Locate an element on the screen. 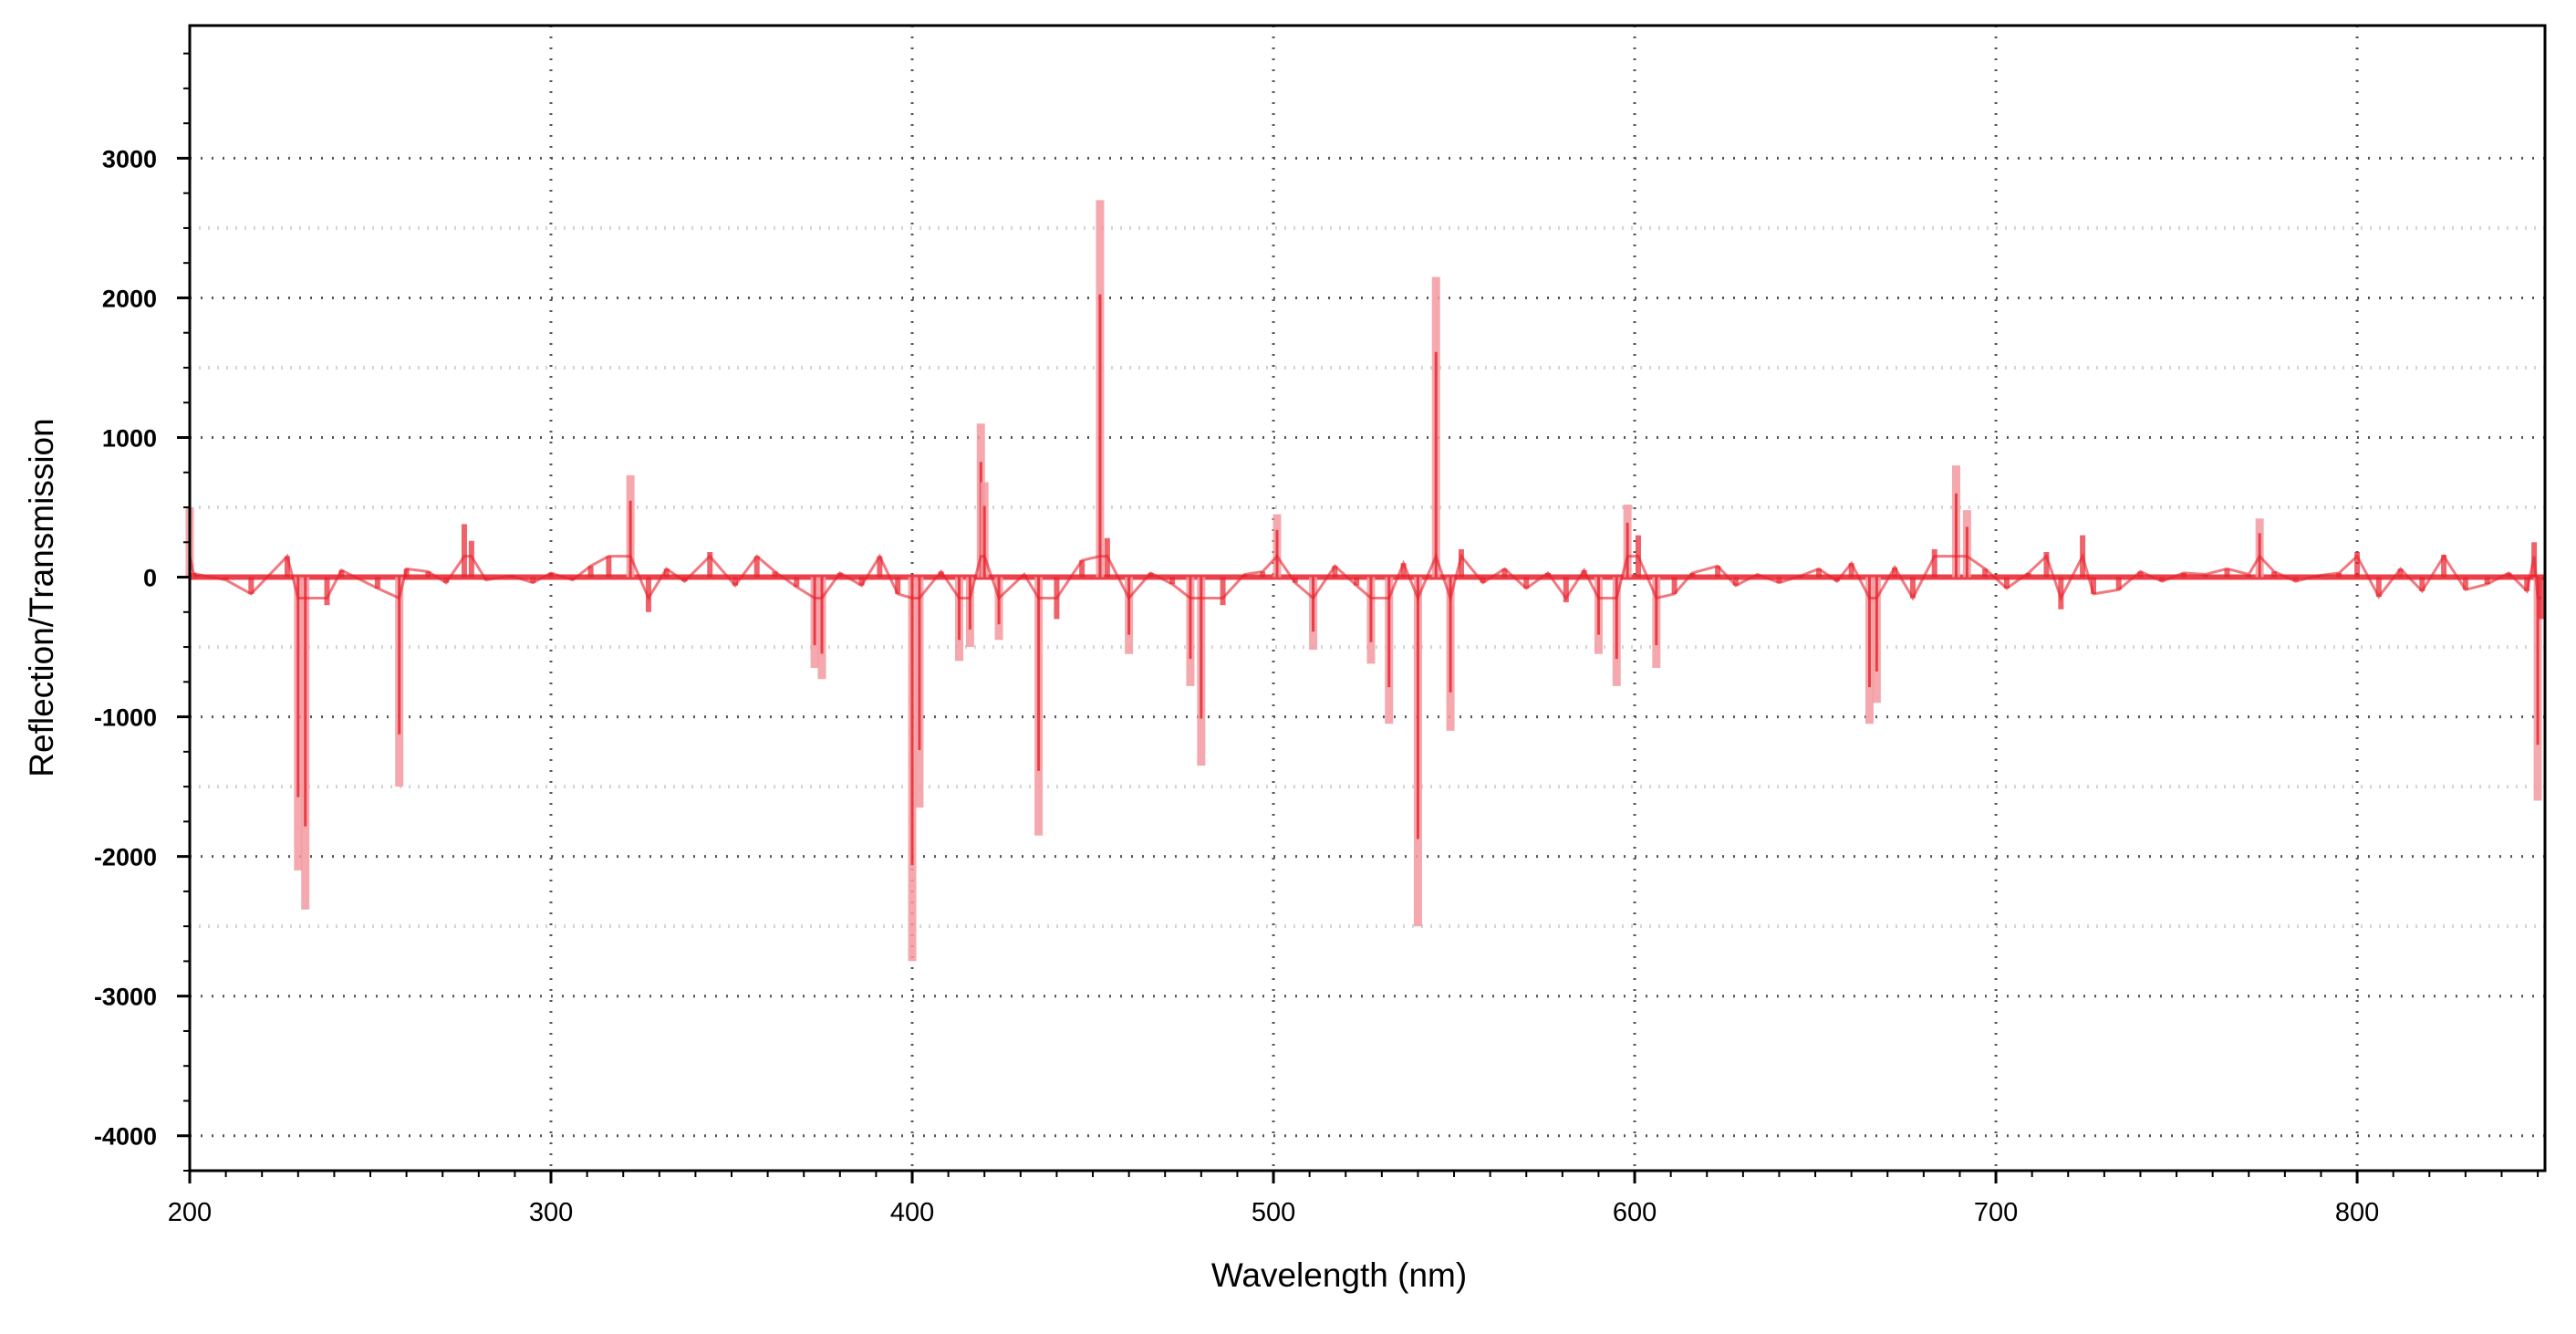  y-tick-label: 0 is located at coordinates (150, 579).